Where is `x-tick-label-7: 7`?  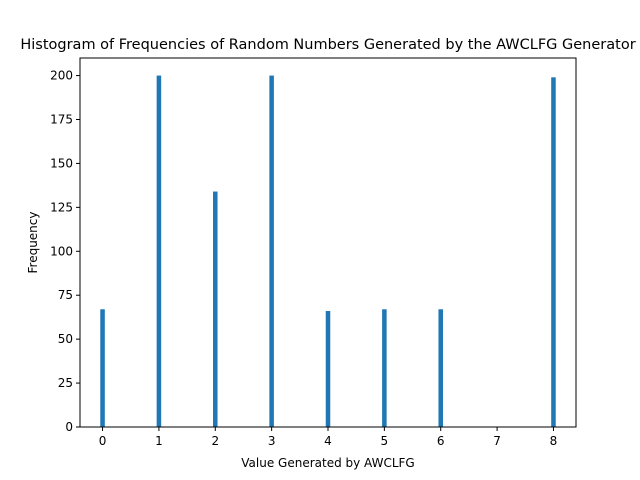
x-tick-label-7: 7 is located at coordinates (497, 441).